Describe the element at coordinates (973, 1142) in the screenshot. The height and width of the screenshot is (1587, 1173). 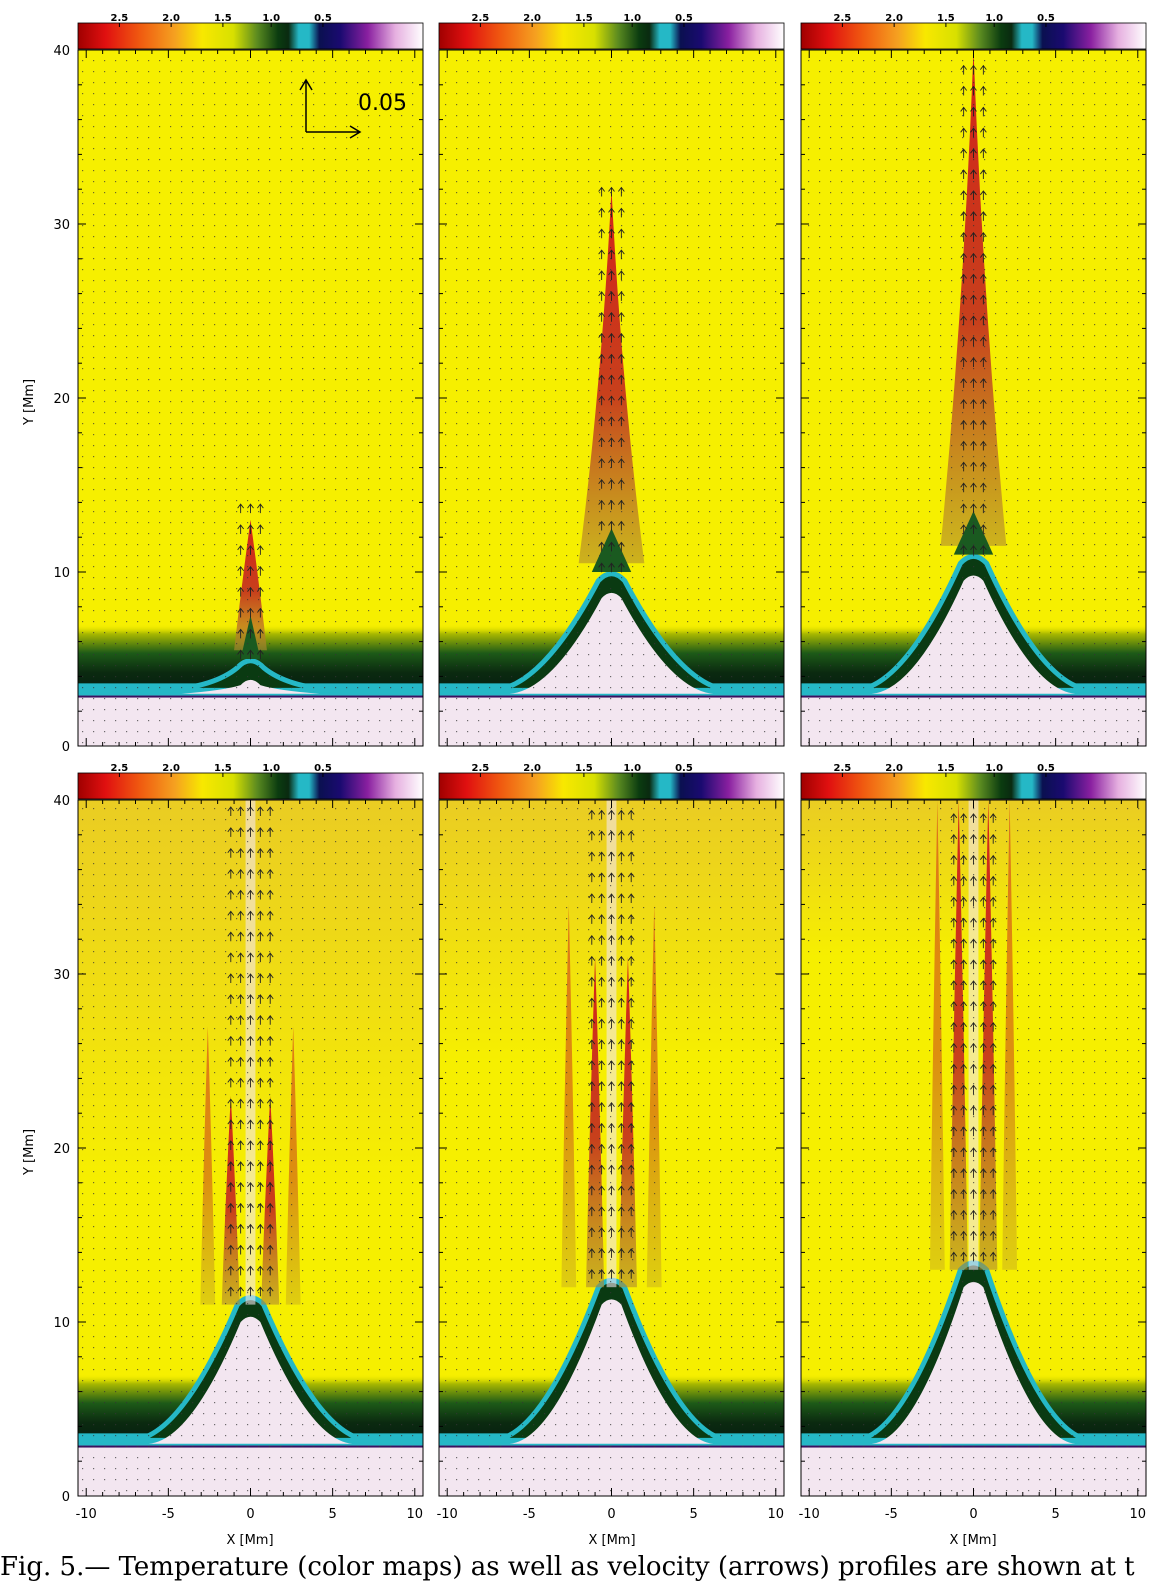
I see `panel-6: -10 -5 0 5 10 2.5 2.0 1.5 1.0 0.5` at that location.